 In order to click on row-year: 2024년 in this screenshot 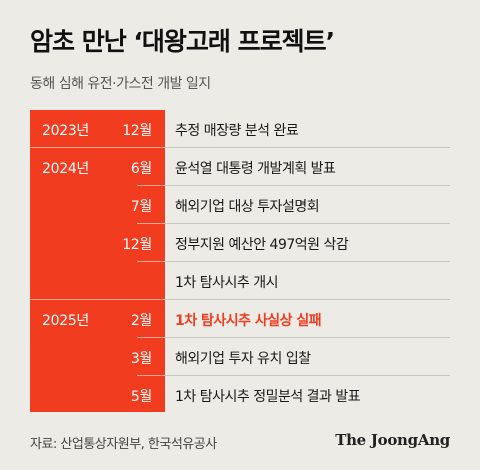, I will do `click(66, 169)`.